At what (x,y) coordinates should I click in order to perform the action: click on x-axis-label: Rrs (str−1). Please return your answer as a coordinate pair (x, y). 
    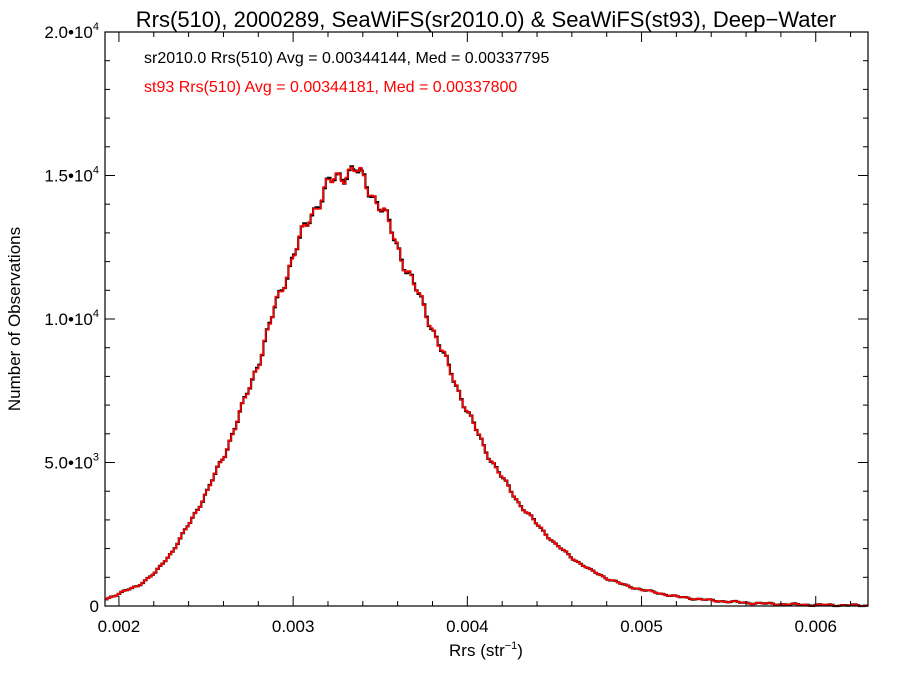
    Looking at the image, I should click on (486, 650).